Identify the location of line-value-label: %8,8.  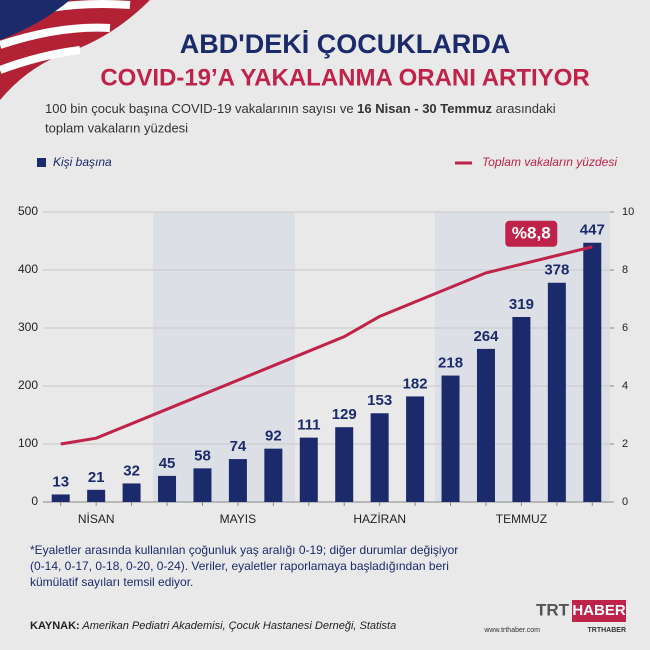
(531, 232).